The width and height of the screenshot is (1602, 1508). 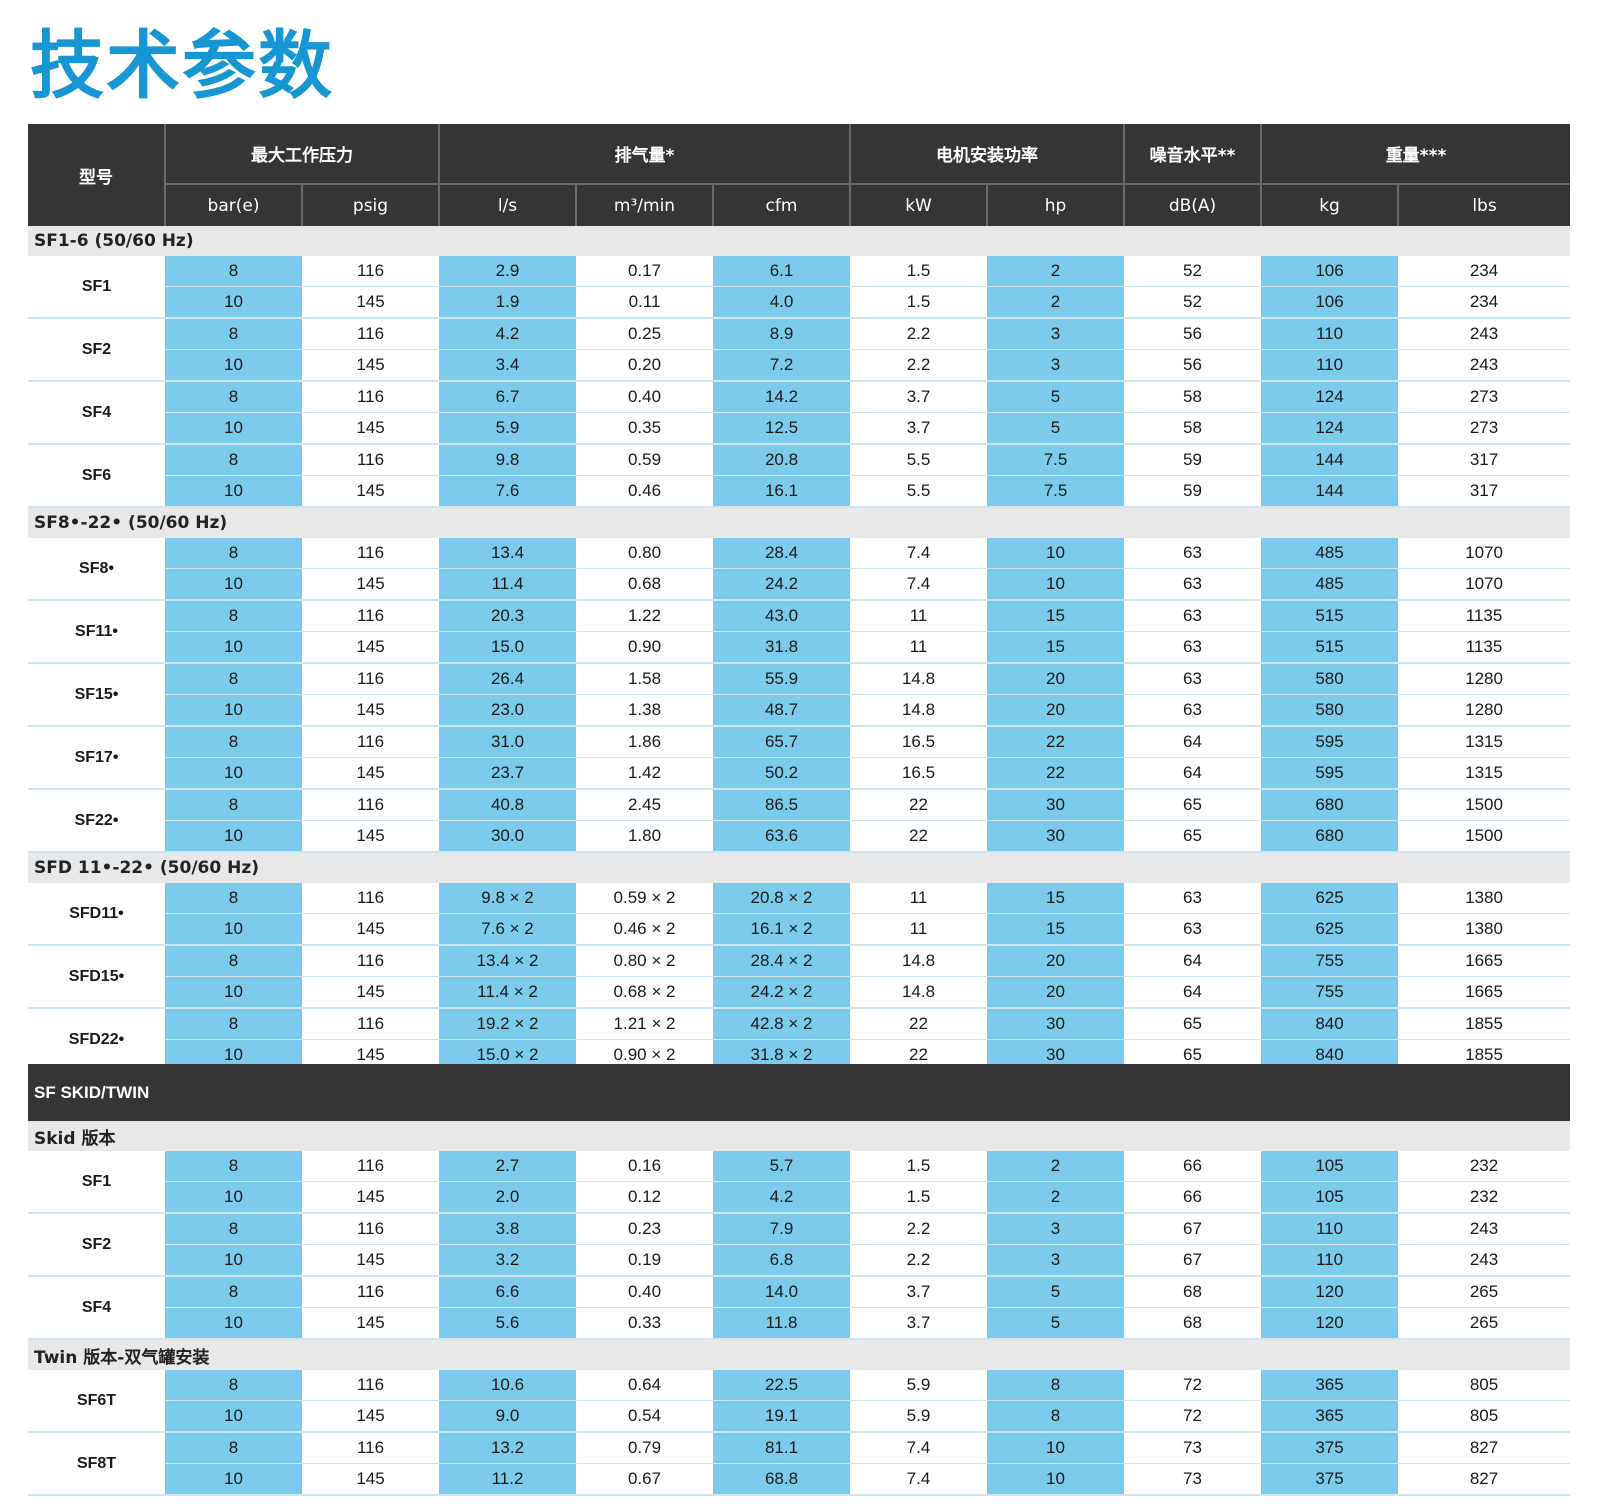 What do you see at coordinates (1484, 1479) in the screenshot?
I see `table-cell: 827` at bounding box center [1484, 1479].